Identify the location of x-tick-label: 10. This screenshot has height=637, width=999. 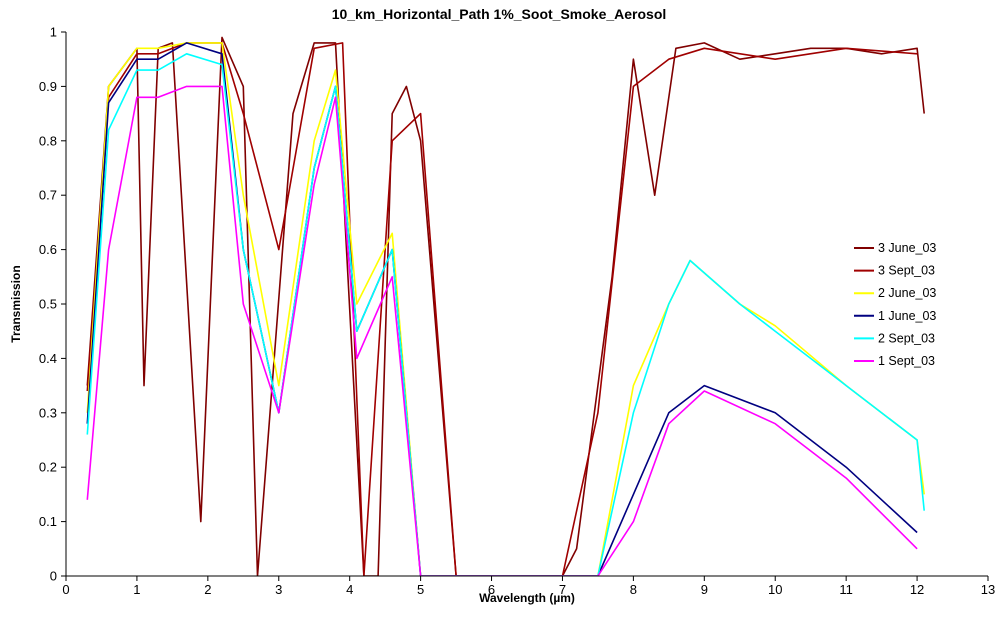
(775, 589).